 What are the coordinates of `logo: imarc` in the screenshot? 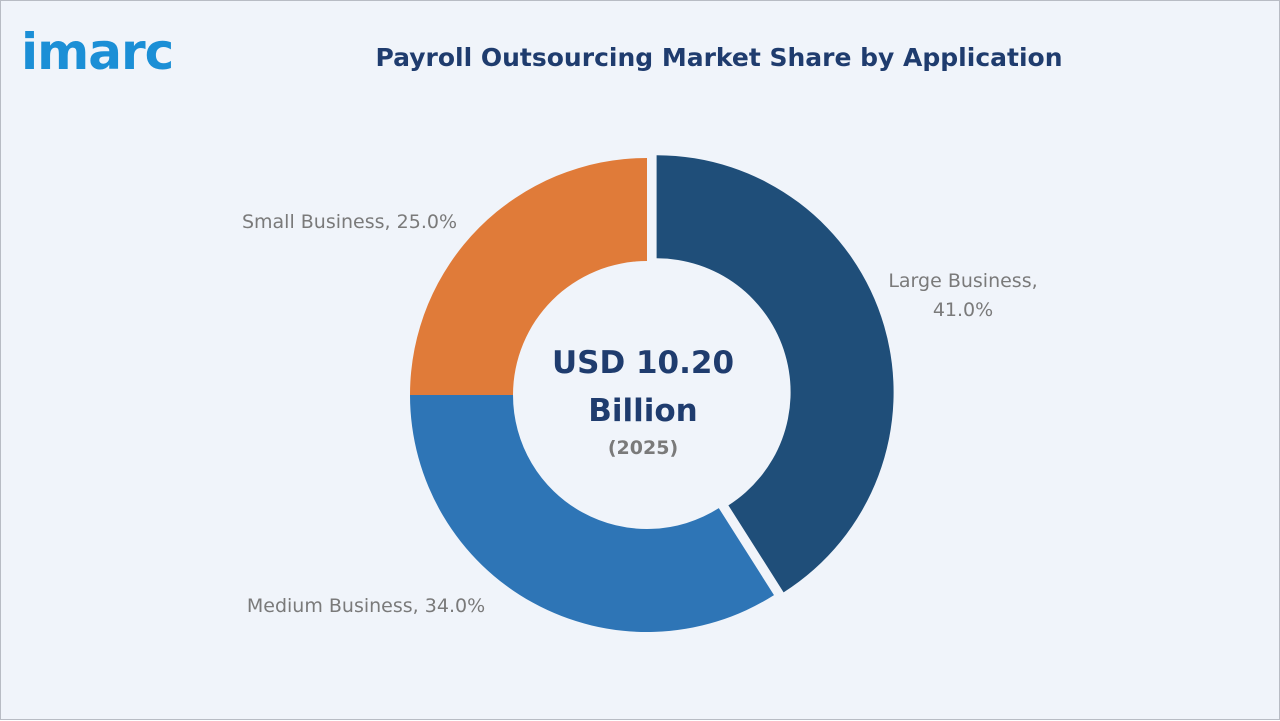 It's located at (97, 52).